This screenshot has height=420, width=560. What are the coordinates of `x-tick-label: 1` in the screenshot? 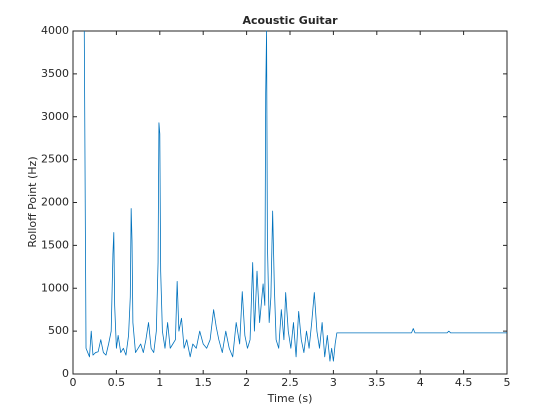 It's located at (159, 382).